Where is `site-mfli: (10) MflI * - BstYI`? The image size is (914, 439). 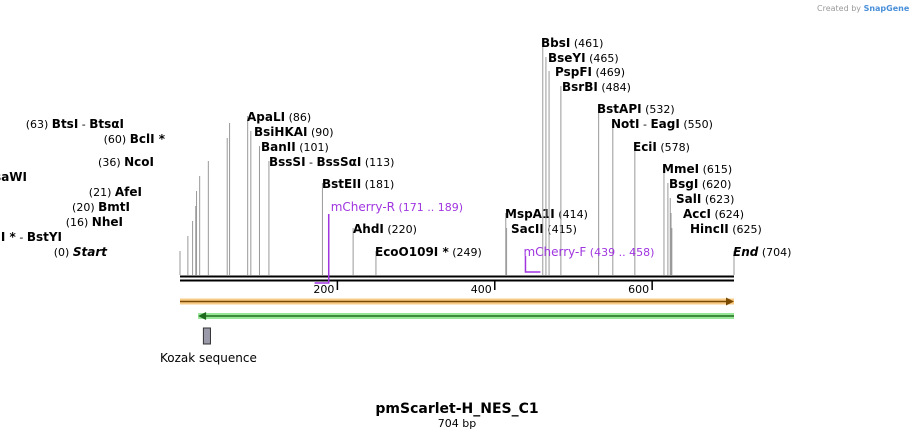 site-mfli: (10) MflI * - BstYI is located at coordinates (94, 252).